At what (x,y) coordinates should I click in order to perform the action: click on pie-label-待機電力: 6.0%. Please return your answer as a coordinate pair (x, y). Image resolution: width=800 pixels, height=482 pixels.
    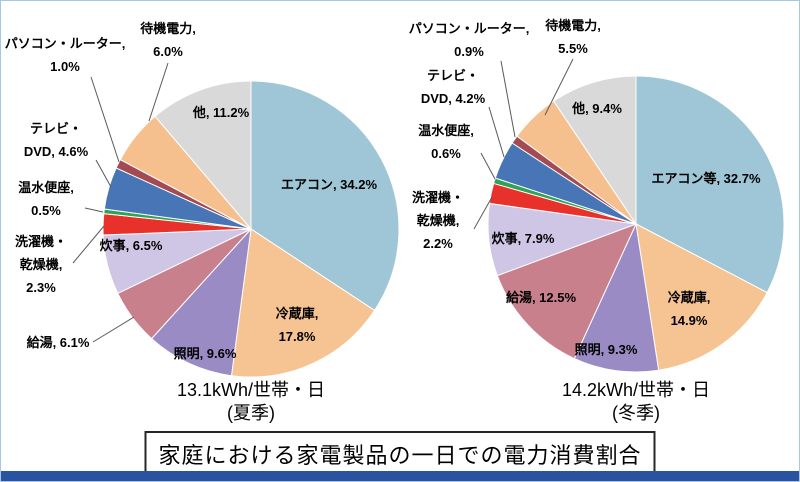
    Looking at the image, I should click on (168, 51).